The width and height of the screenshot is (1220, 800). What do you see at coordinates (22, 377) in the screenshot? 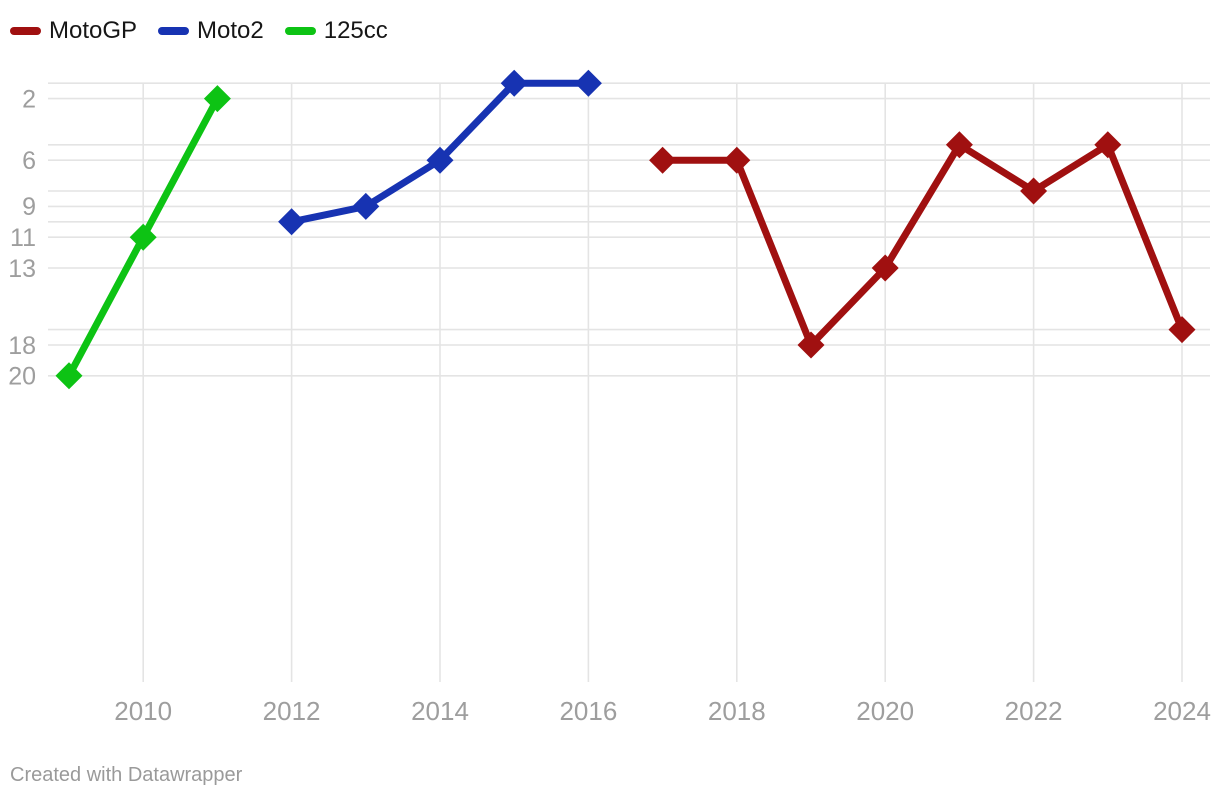
I see `y-tick-label: 20` at bounding box center [22, 377].